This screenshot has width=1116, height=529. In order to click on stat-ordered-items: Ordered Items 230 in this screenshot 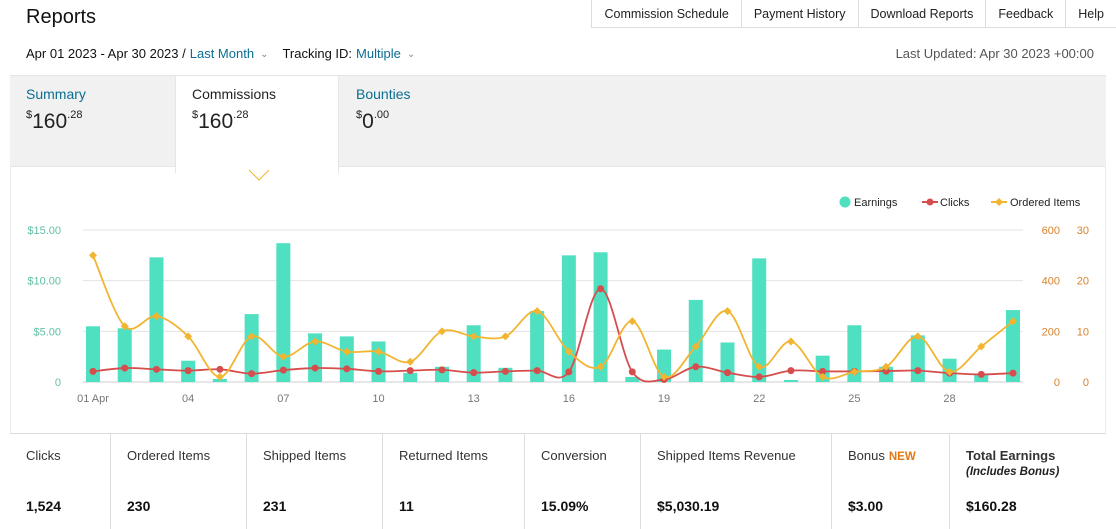, I will do `click(179, 481)`.